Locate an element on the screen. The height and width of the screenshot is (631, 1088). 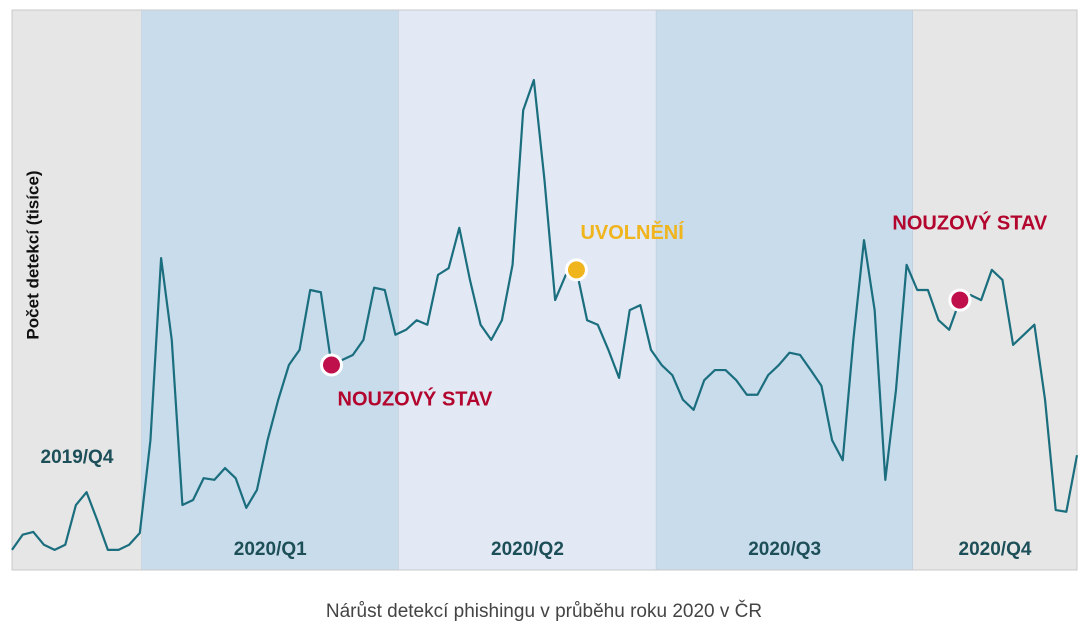
region-label: 2020/Q2 is located at coordinates (527, 549).